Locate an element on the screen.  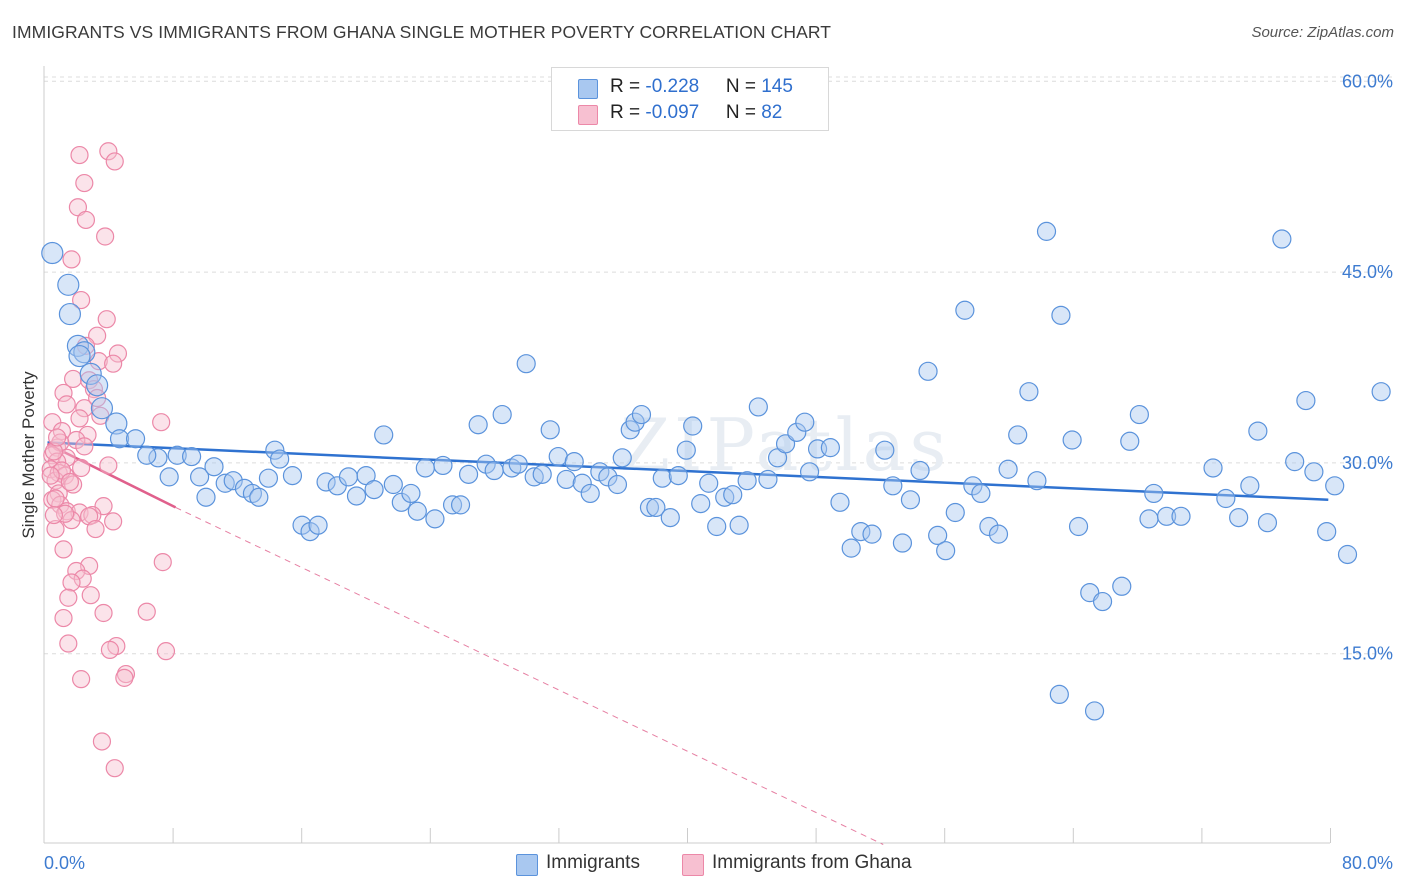
y-tick-label: 30.0% is located at coordinates (1367, 463).